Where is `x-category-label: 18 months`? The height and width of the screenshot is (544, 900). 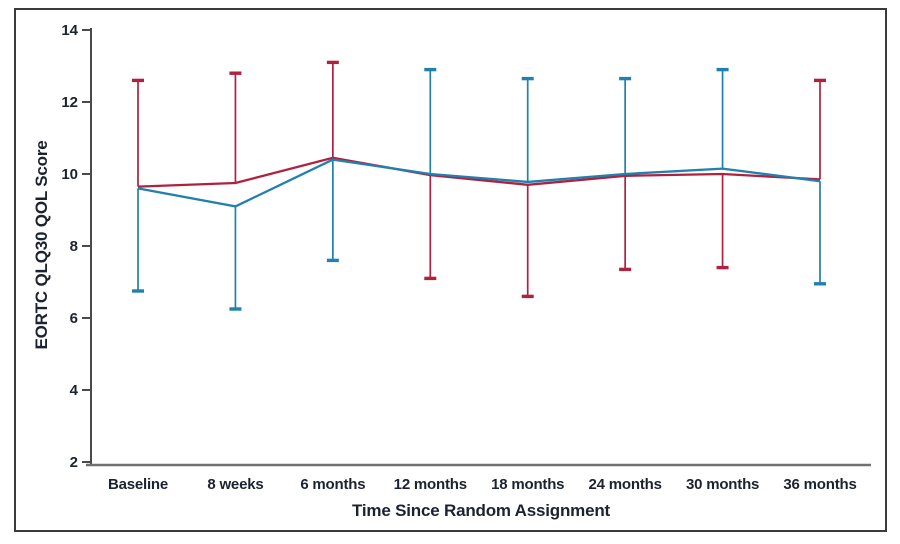 x-category-label: 18 months is located at coordinates (527, 484).